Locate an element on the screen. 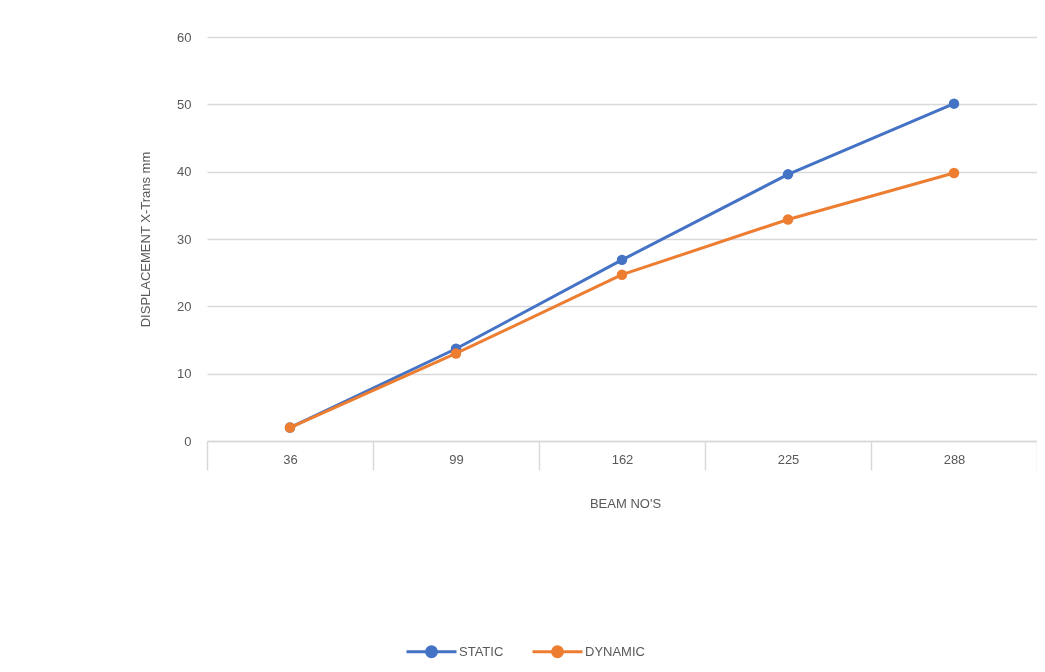  y-tick-label: 60 is located at coordinates (184, 37).